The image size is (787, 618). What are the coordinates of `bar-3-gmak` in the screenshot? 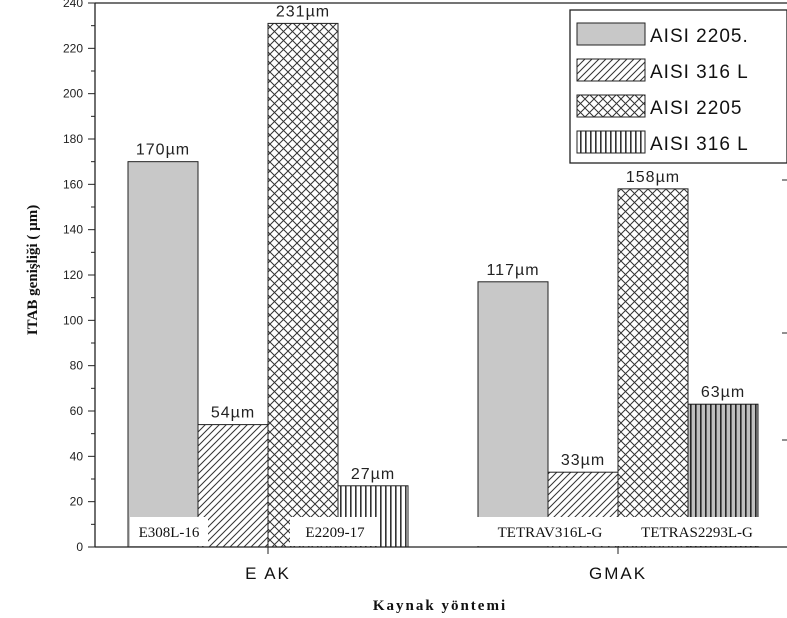 It's located at (653, 368).